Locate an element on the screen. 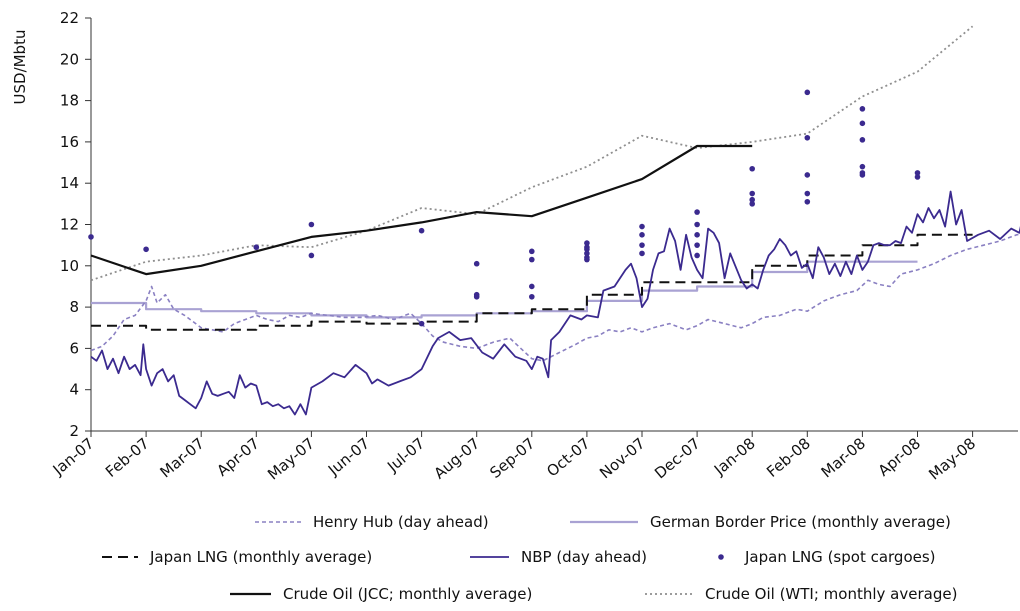 This screenshot has height=611, width=1020. legend-item: Japan LNG (monthly average) is located at coordinates (237, 557).